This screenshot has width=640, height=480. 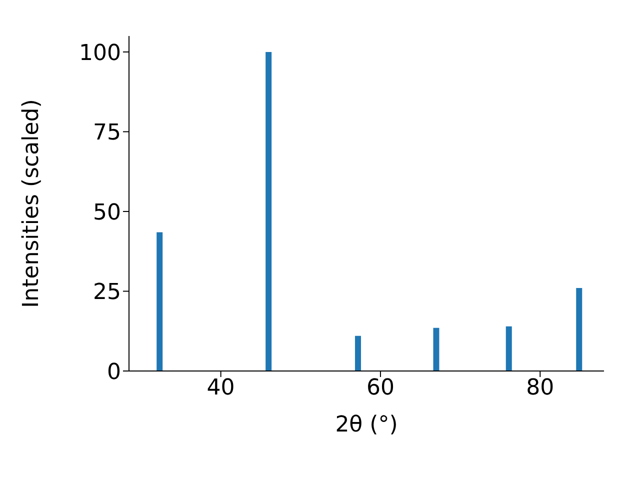 I want to click on x-tick-label: 40, so click(x=220, y=388).